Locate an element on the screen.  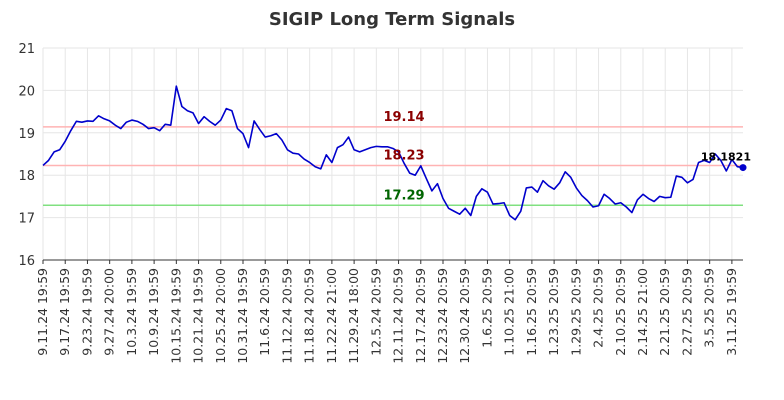
y-tick-label-2: 18 is located at coordinates (26, 176).